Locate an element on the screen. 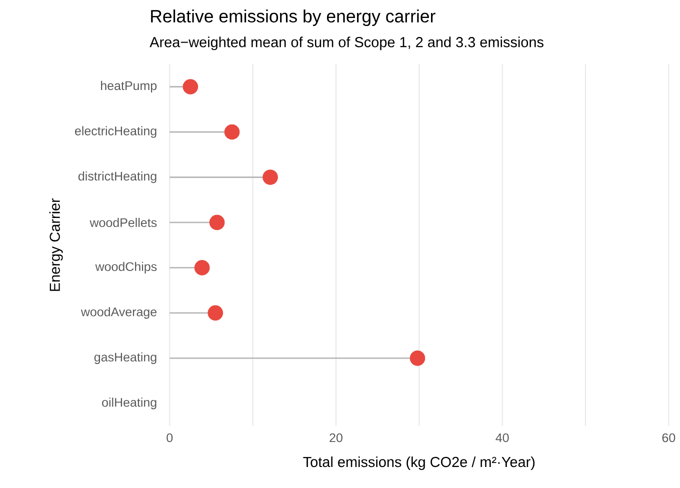 This screenshot has width=680, height=488. y-tick-label: districtHeating is located at coordinates (117, 177).